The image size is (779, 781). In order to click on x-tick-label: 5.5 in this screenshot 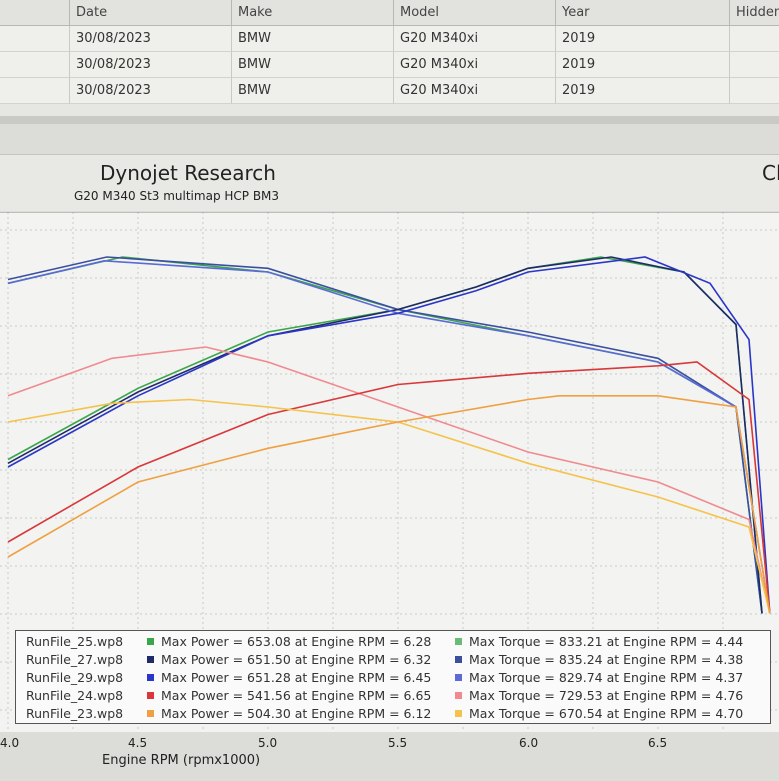, I will do `click(398, 743)`.